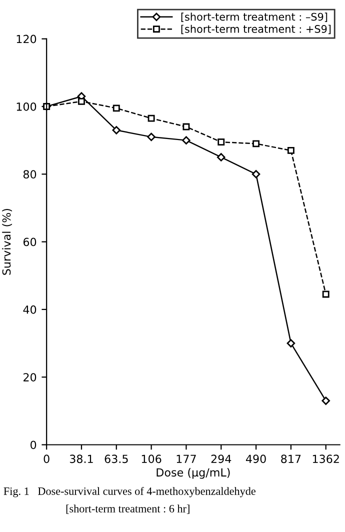  What do you see at coordinates (193, 473) in the screenshot?
I see `x-axis-title: Dose (μg/mL)` at bounding box center [193, 473].